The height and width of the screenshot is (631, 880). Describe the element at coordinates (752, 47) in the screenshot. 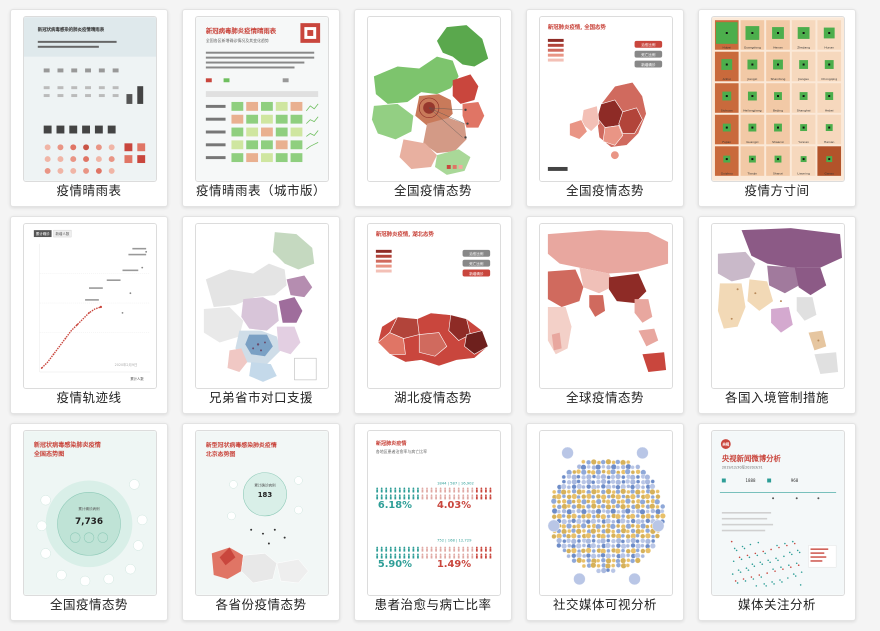

I see `province-name: Guangdong` at that location.